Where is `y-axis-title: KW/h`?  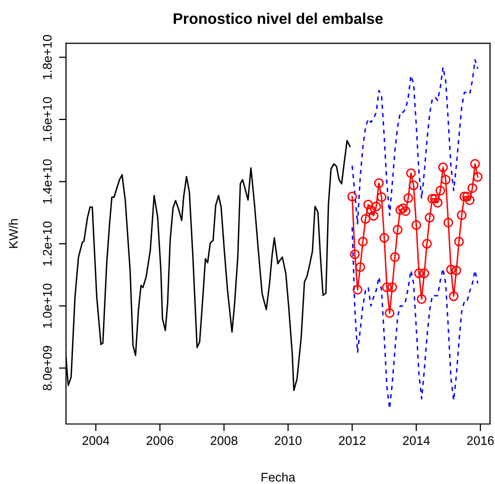
y-axis-title: KW/h is located at coordinates (13, 233).